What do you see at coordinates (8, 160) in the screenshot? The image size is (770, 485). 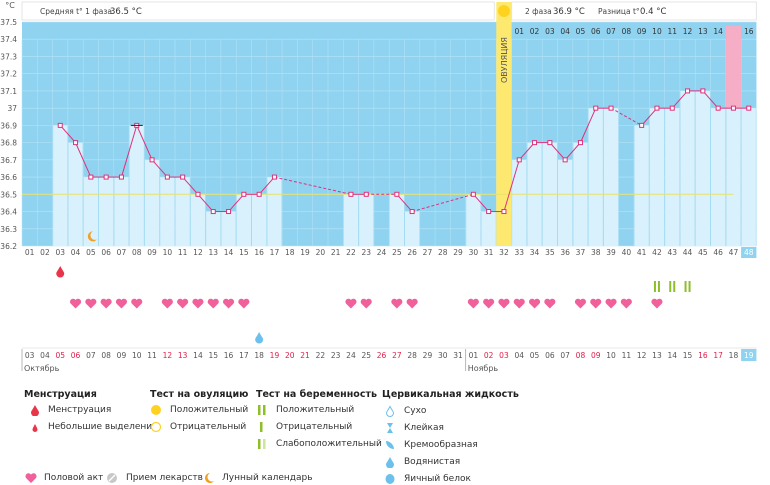 I see `y-tick-label: 36.7` at bounding box center [8, 160].